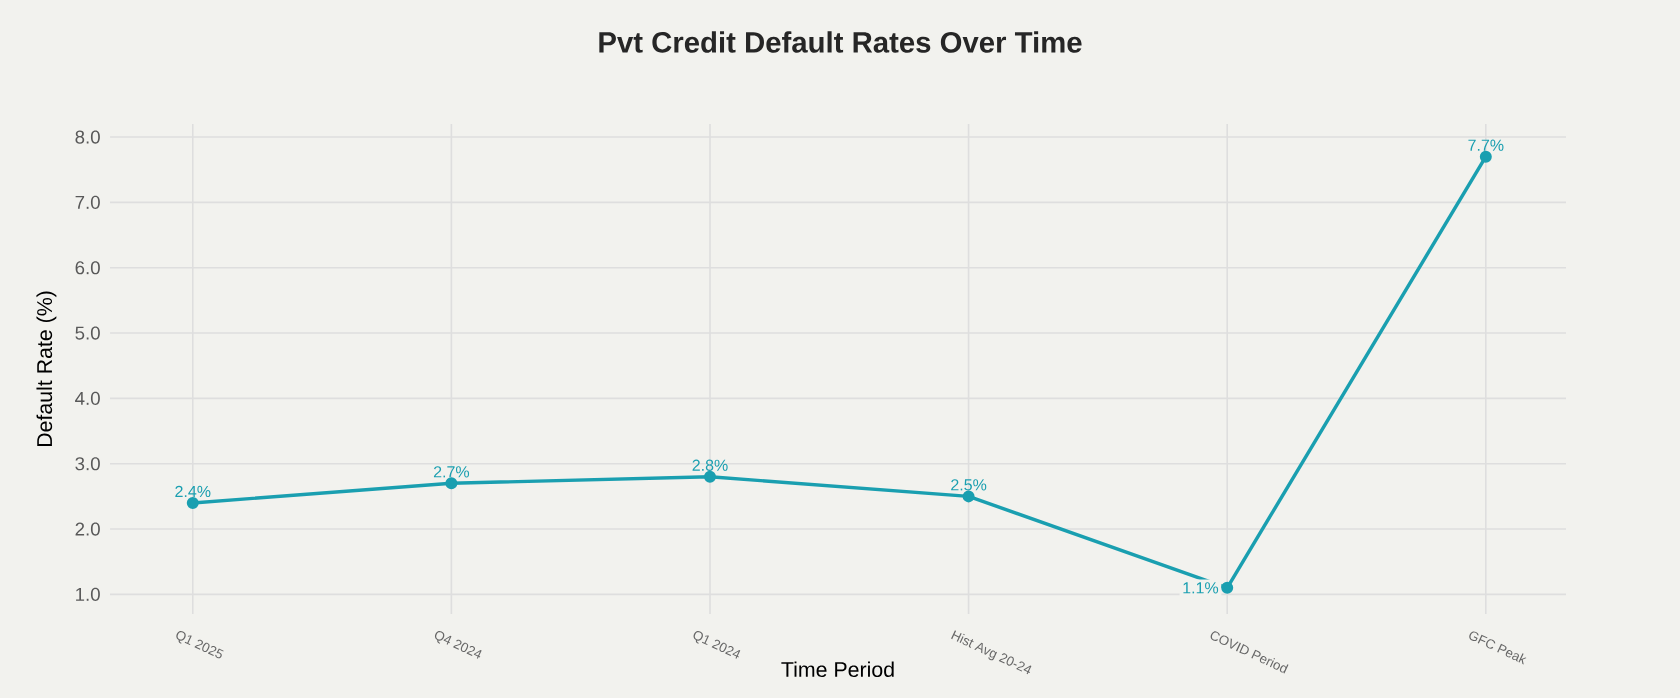  What do you see at coordinates (451, 472) in the screenshot?
I see `data-label: 2.7%` at bounding box center [451, 472].